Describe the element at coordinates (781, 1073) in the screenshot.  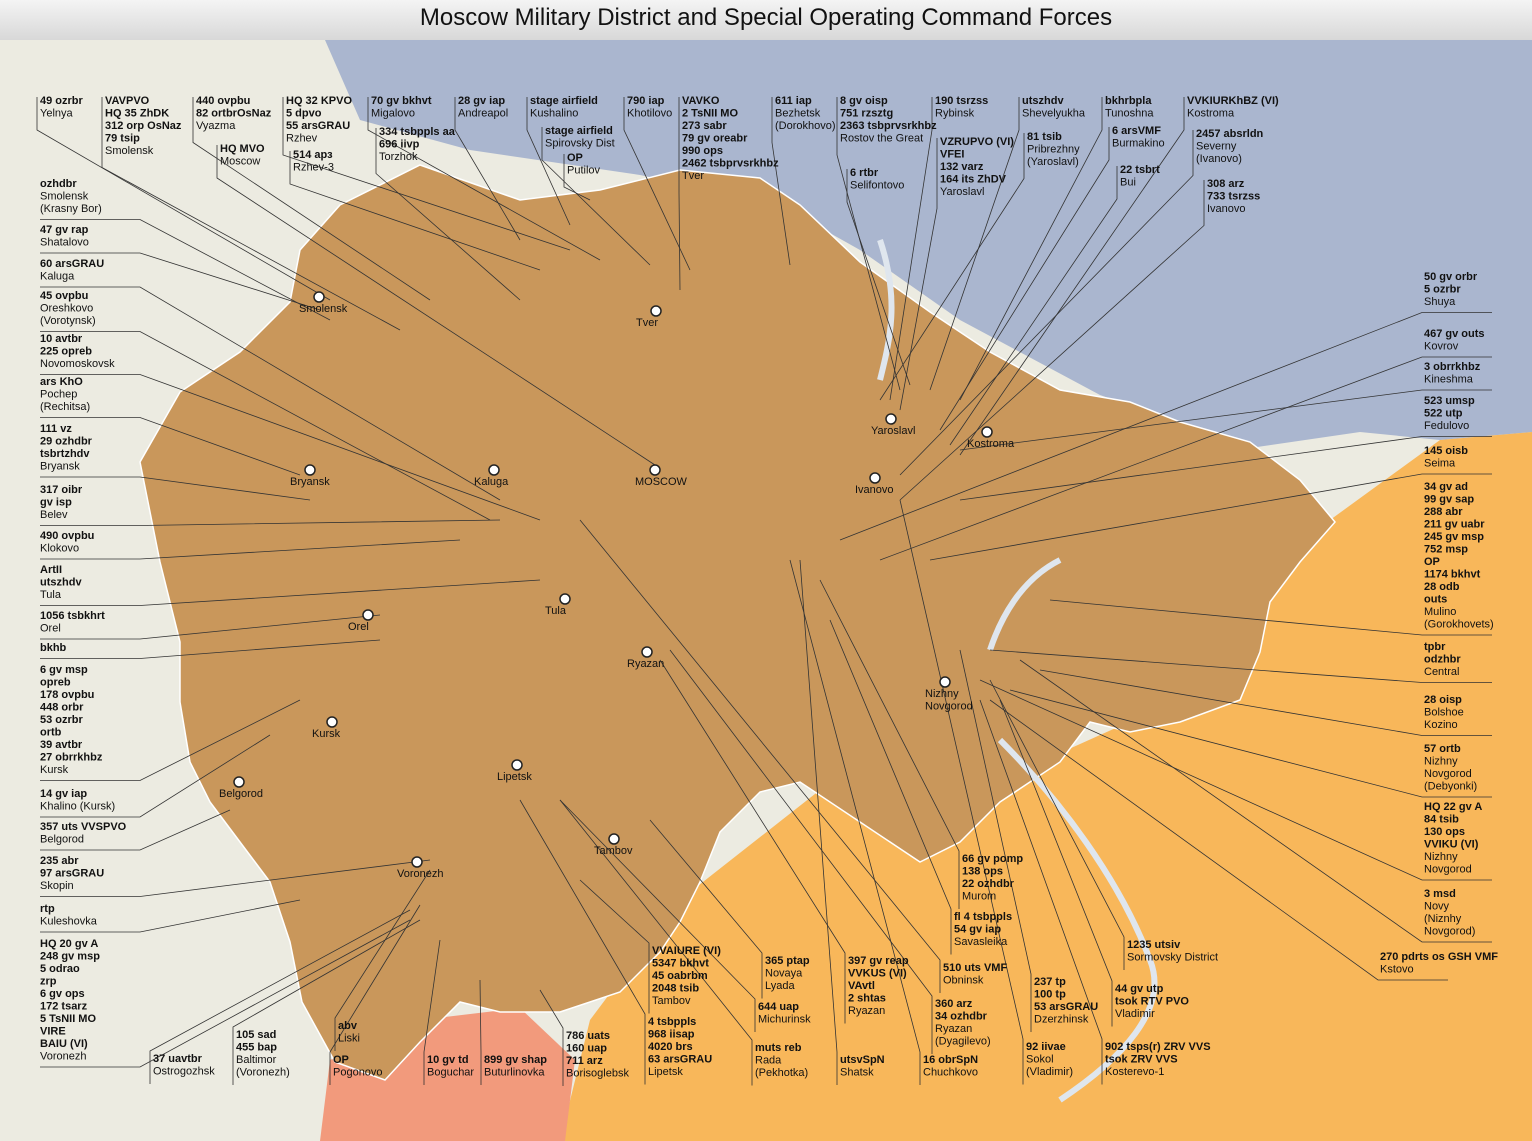
I see `place-label: (Pekhotka)` at that location.